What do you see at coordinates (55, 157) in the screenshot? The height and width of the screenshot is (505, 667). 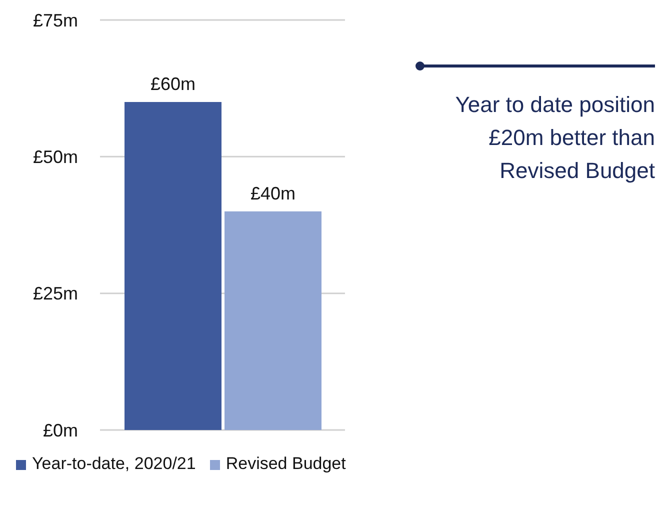 I see `y-tick-label: £50m` at bounding box center [55, 157].